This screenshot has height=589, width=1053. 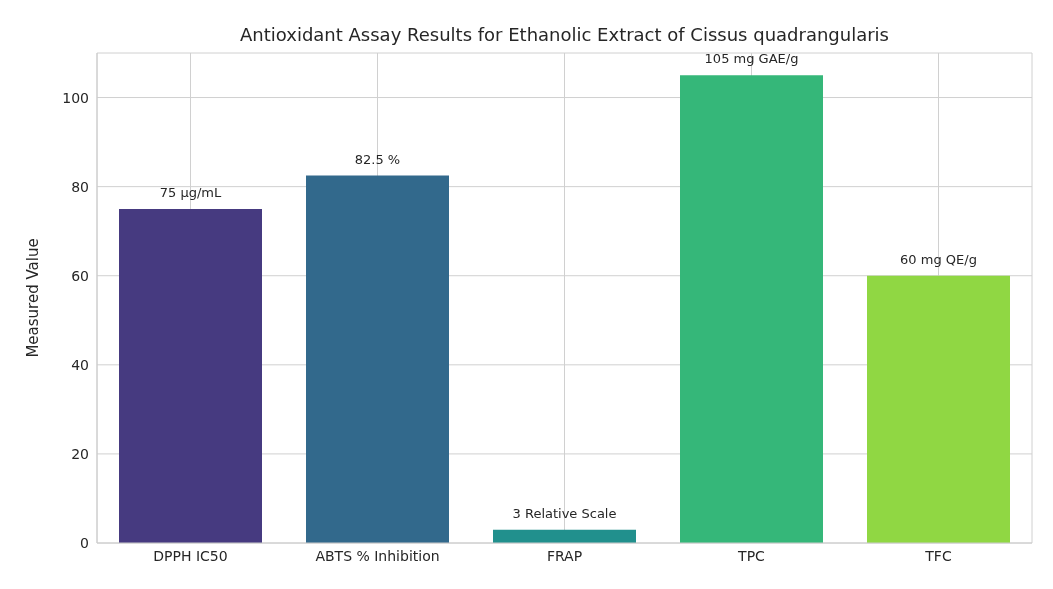 I want to click on data-label: 75 µg/mL, so click(x=190, y=192).